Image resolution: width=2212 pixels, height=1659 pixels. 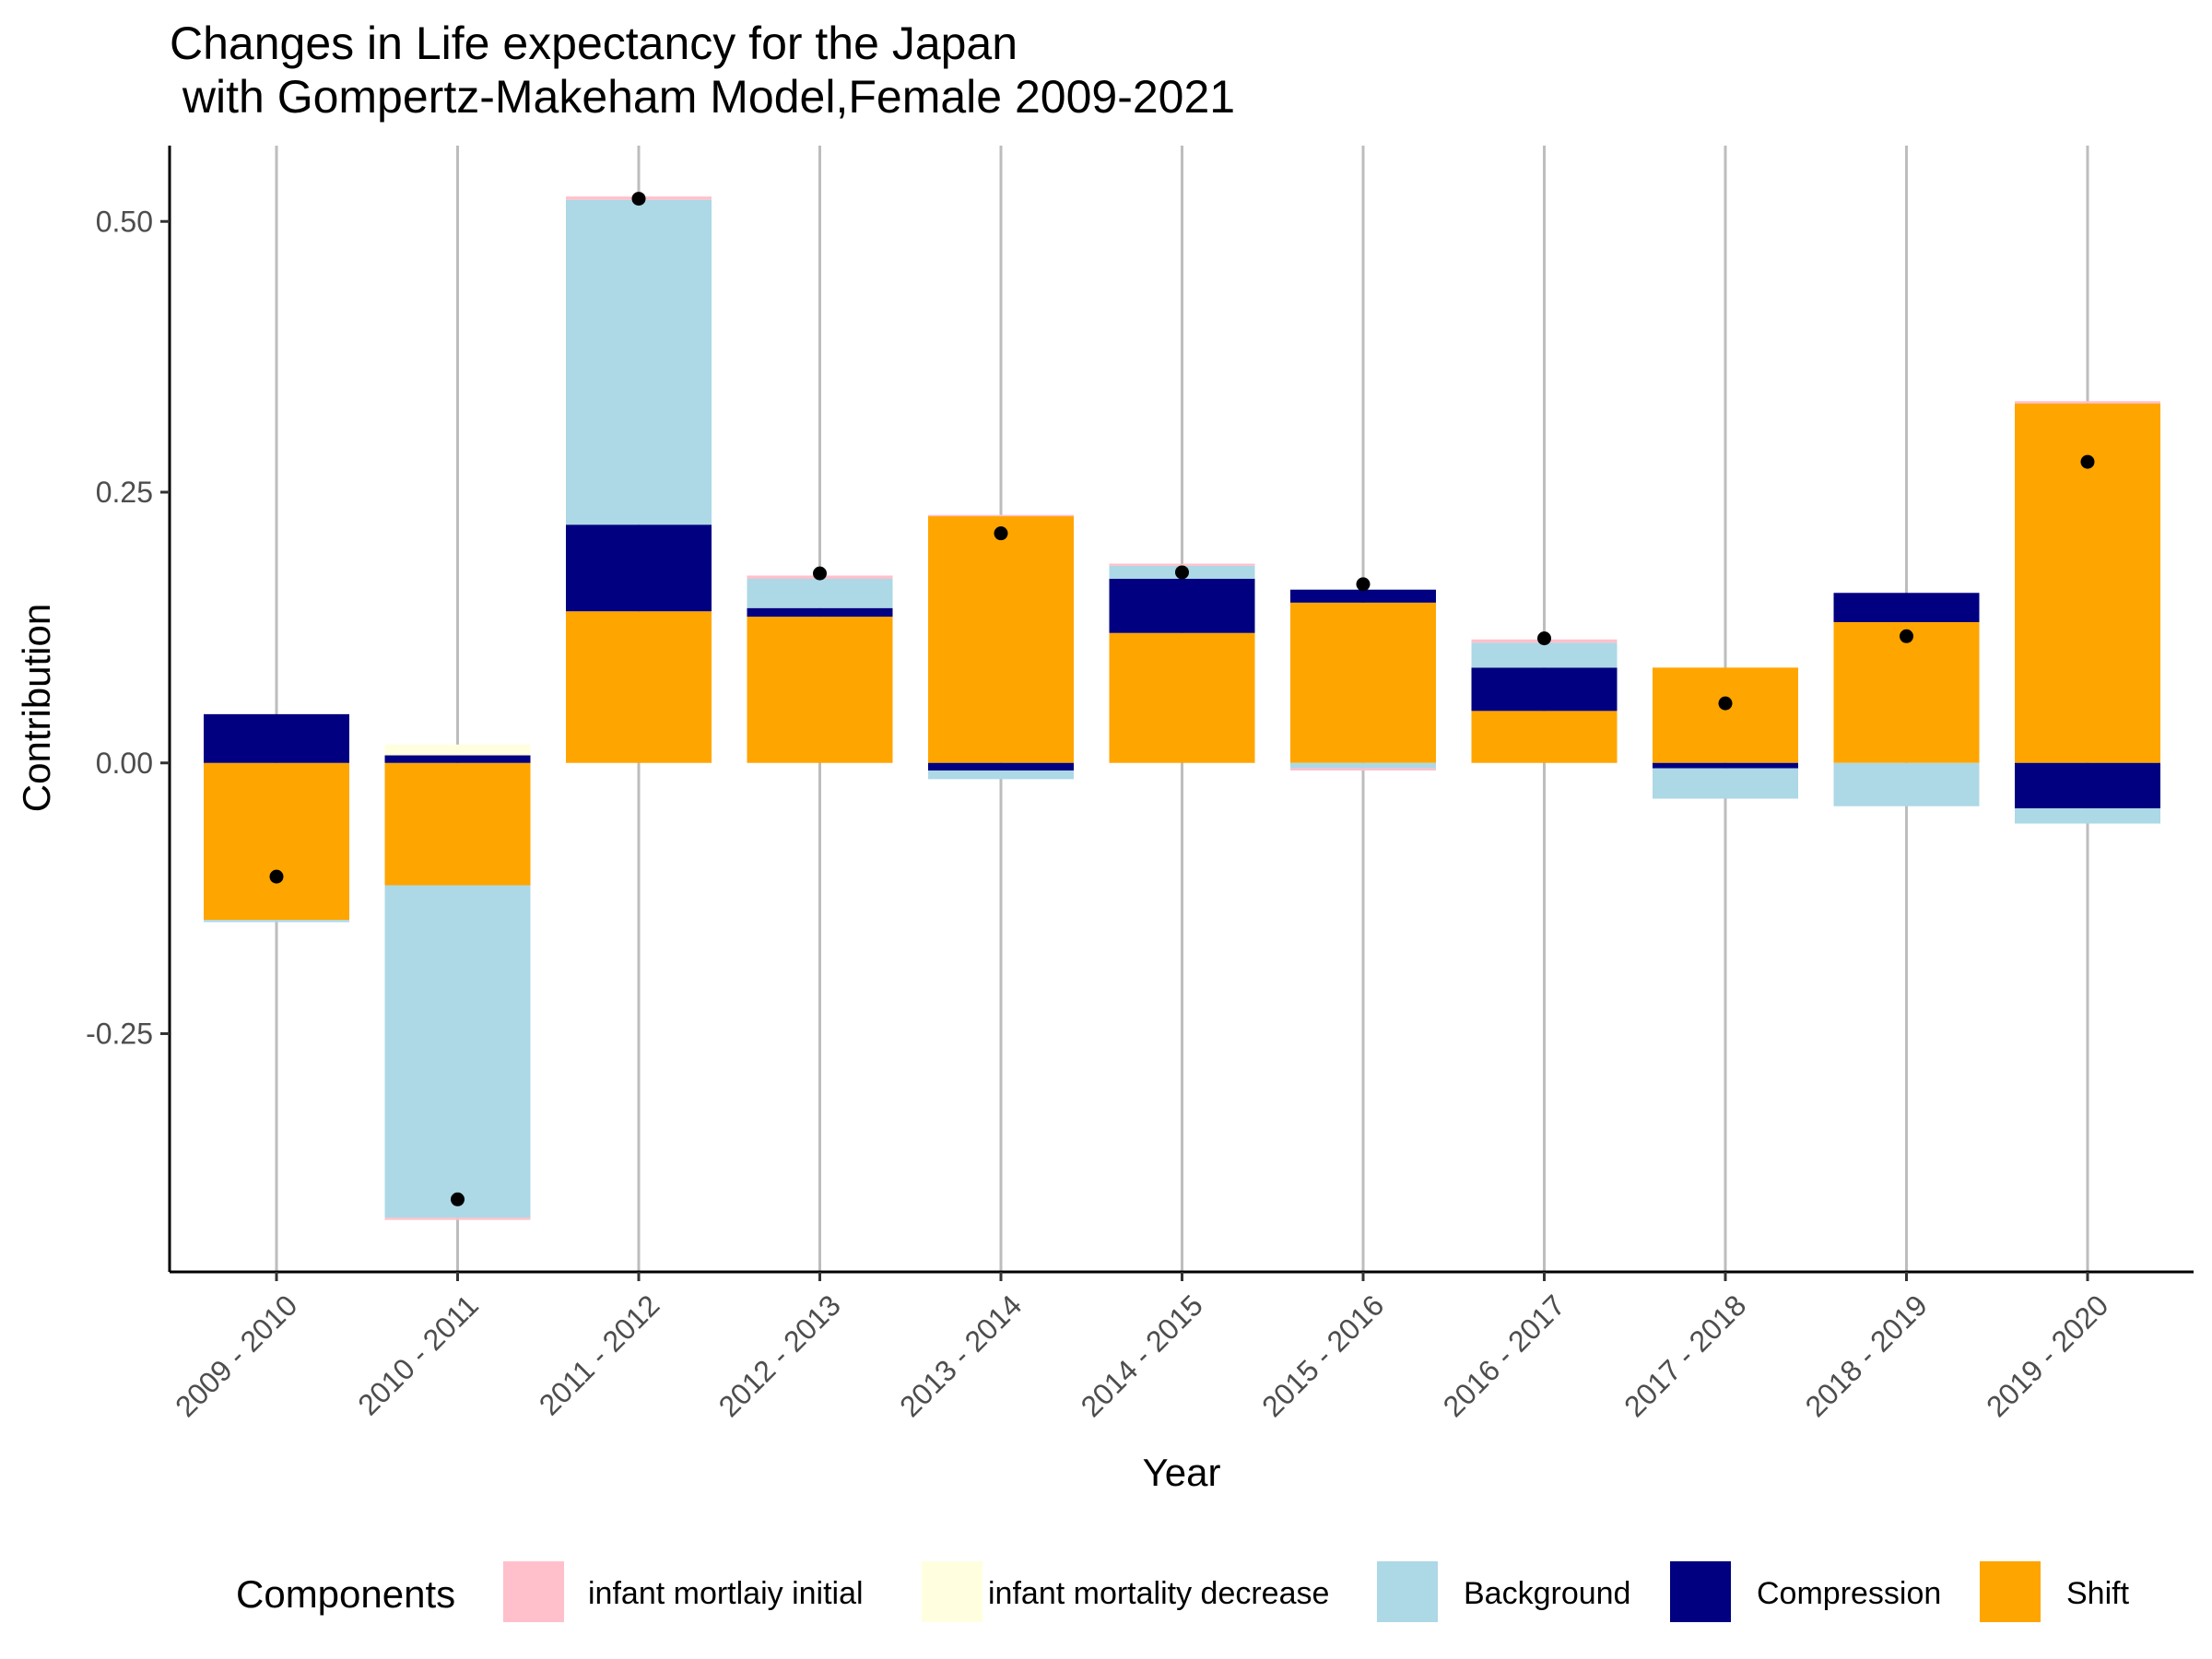 I want to click on x-axis-title: Year, so click(x=1182, y=1472).